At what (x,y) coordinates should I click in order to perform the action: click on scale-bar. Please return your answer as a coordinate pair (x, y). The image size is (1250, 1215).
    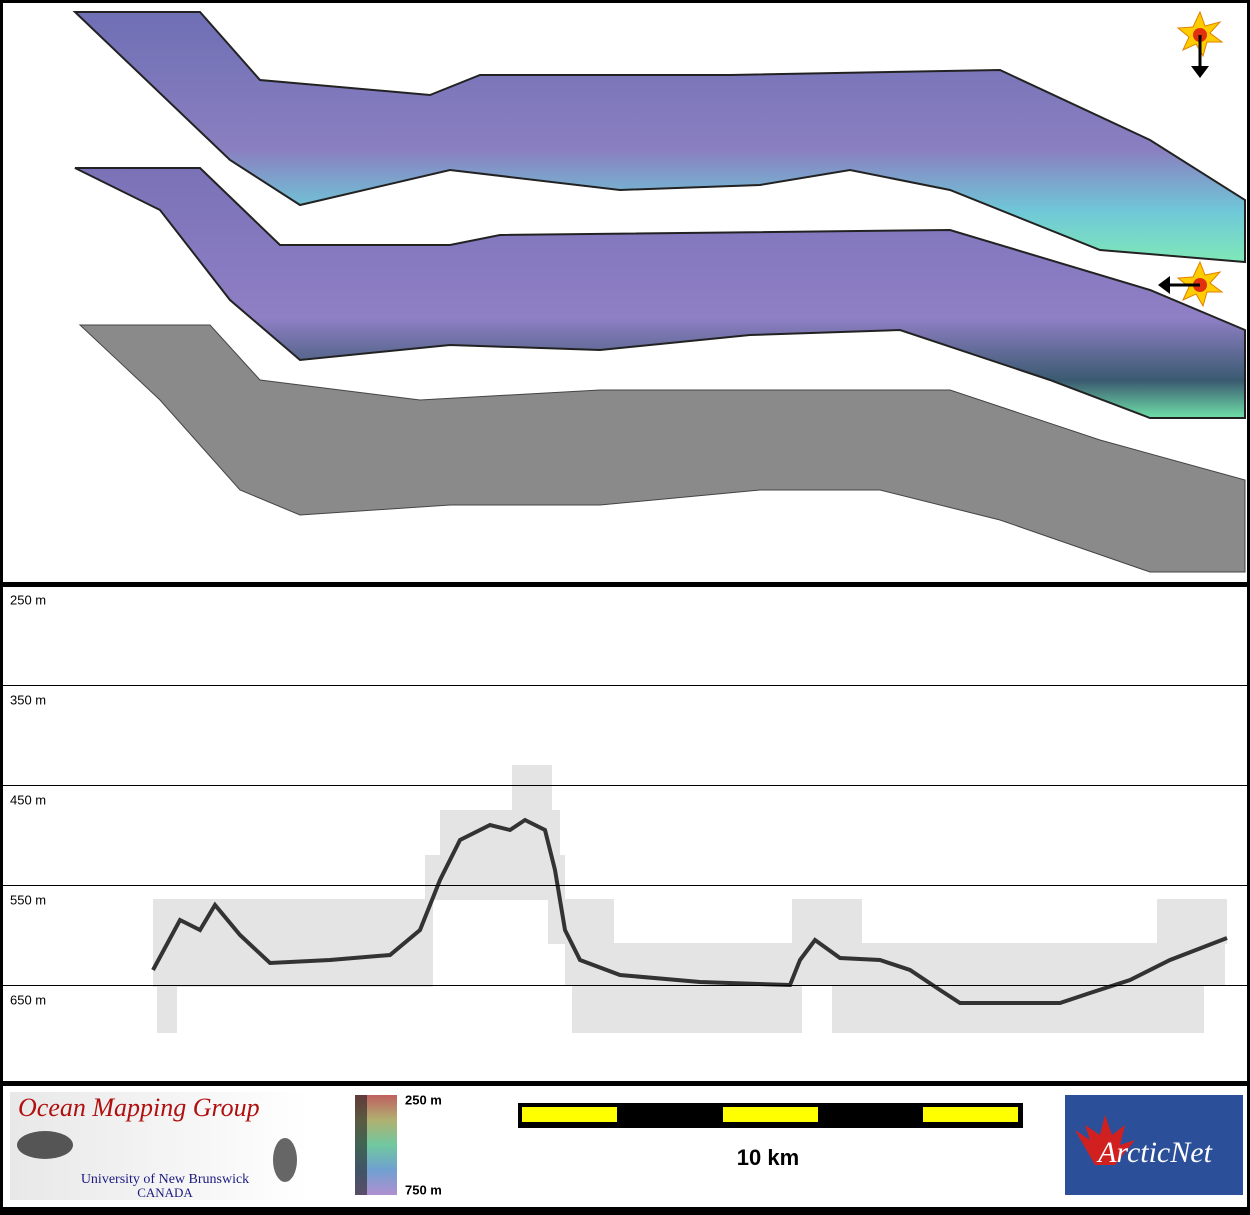
    Looking at the image, I should click on (770, 1115).